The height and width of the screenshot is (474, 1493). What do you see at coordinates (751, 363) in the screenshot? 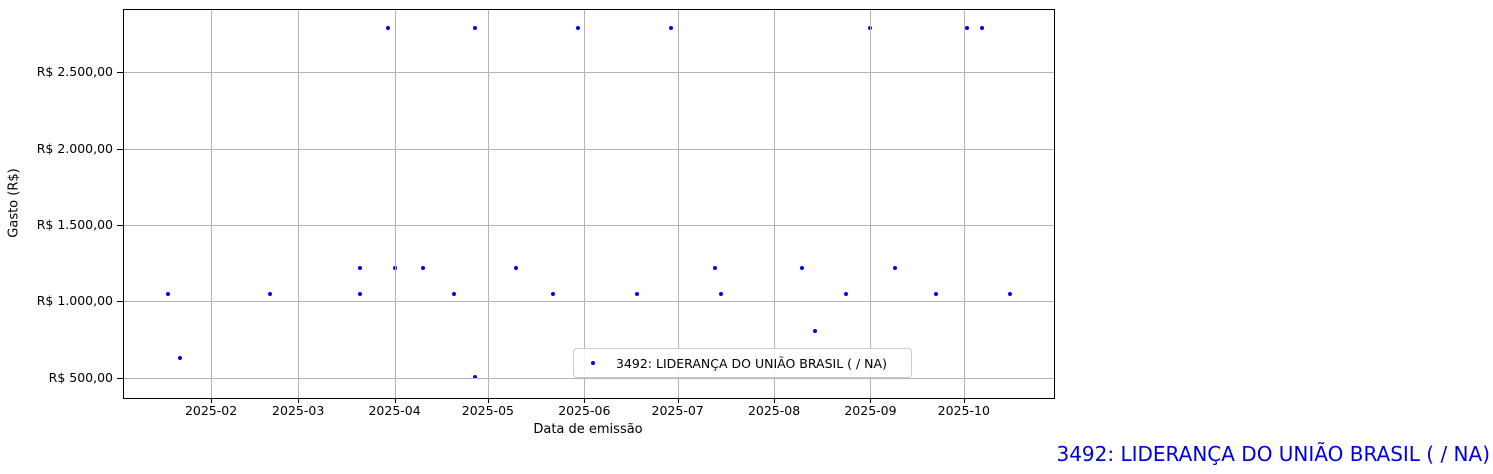
I see `legend-label: 3492: LIDERANÇA DO UNIÃO BRASIL ( / NA)` at bounding box center [751, 363].